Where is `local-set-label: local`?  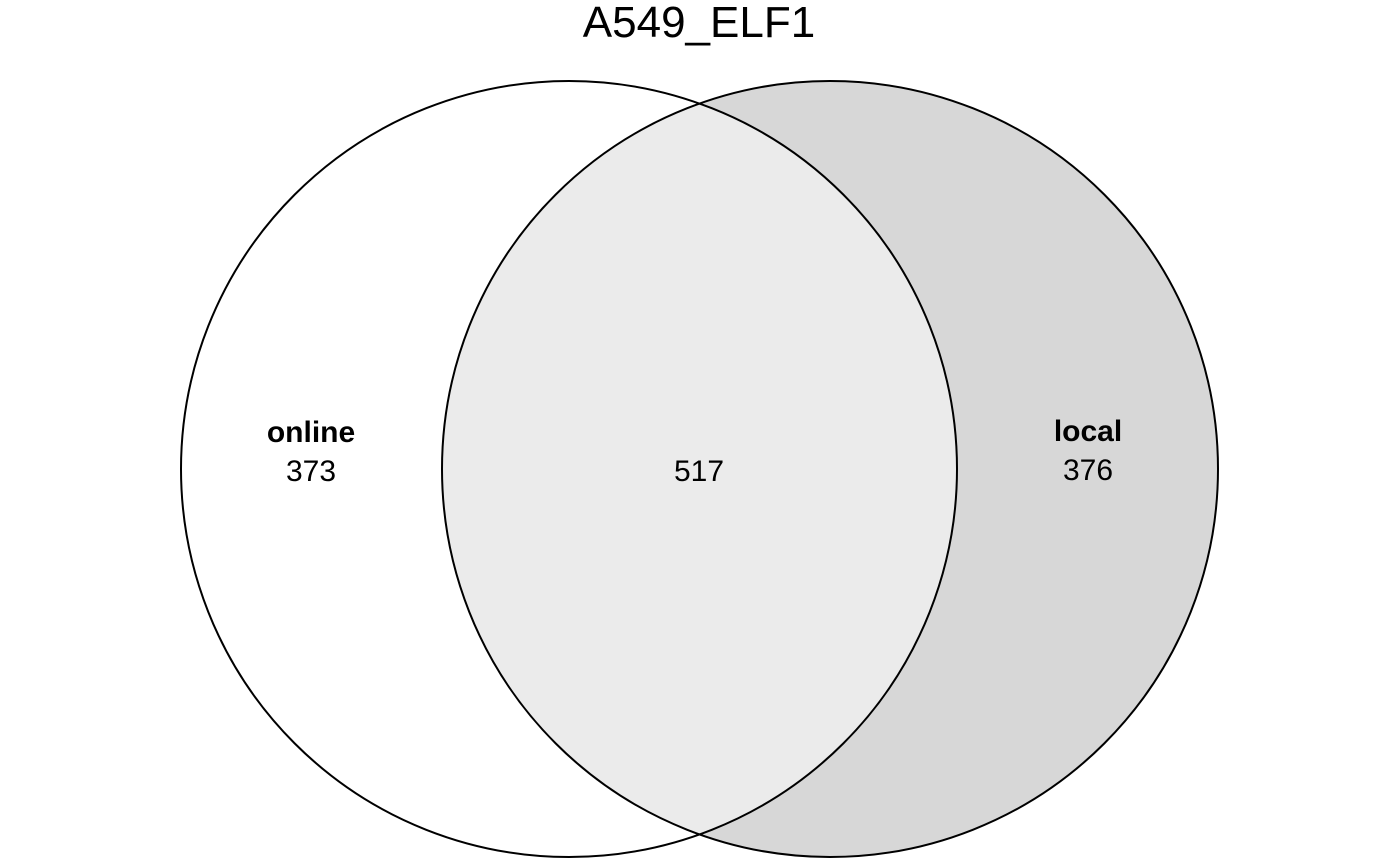
local-set-label: local is located at coordinates (1088, 431).